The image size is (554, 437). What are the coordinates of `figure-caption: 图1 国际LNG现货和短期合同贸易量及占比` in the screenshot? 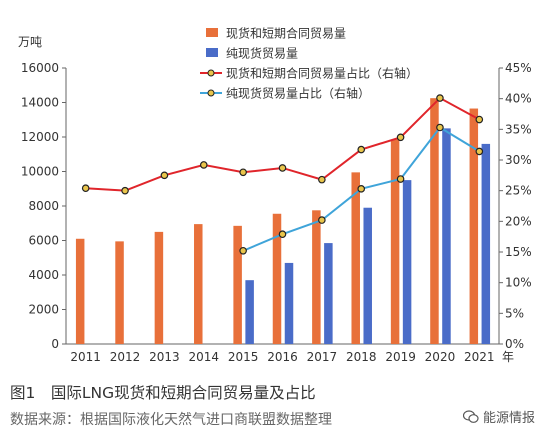 It's located at (163, 393).